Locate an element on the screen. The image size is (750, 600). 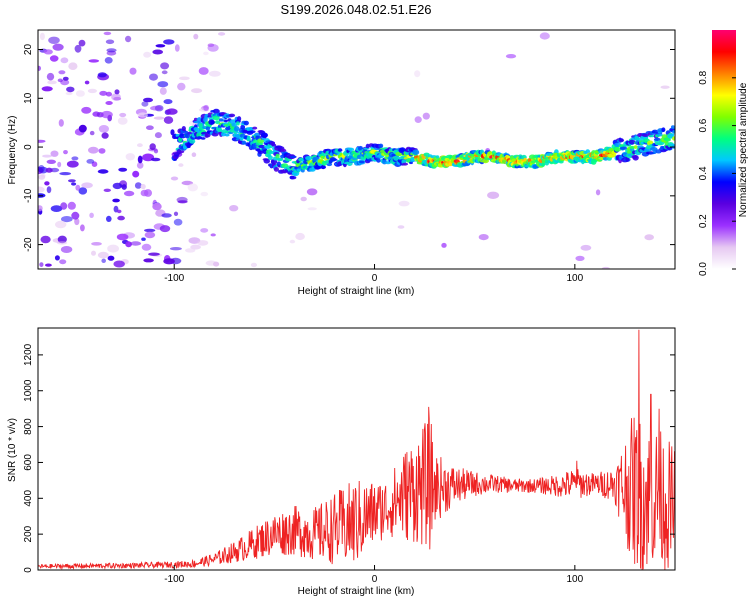
spectrogram-x-label: Height of straight line (km) is located at coordinates (356, 291).